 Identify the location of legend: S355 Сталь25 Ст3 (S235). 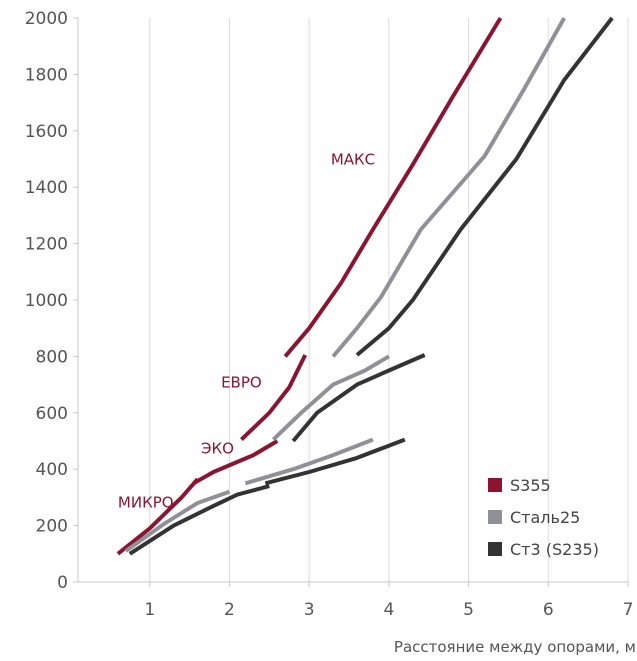
(543, 517).